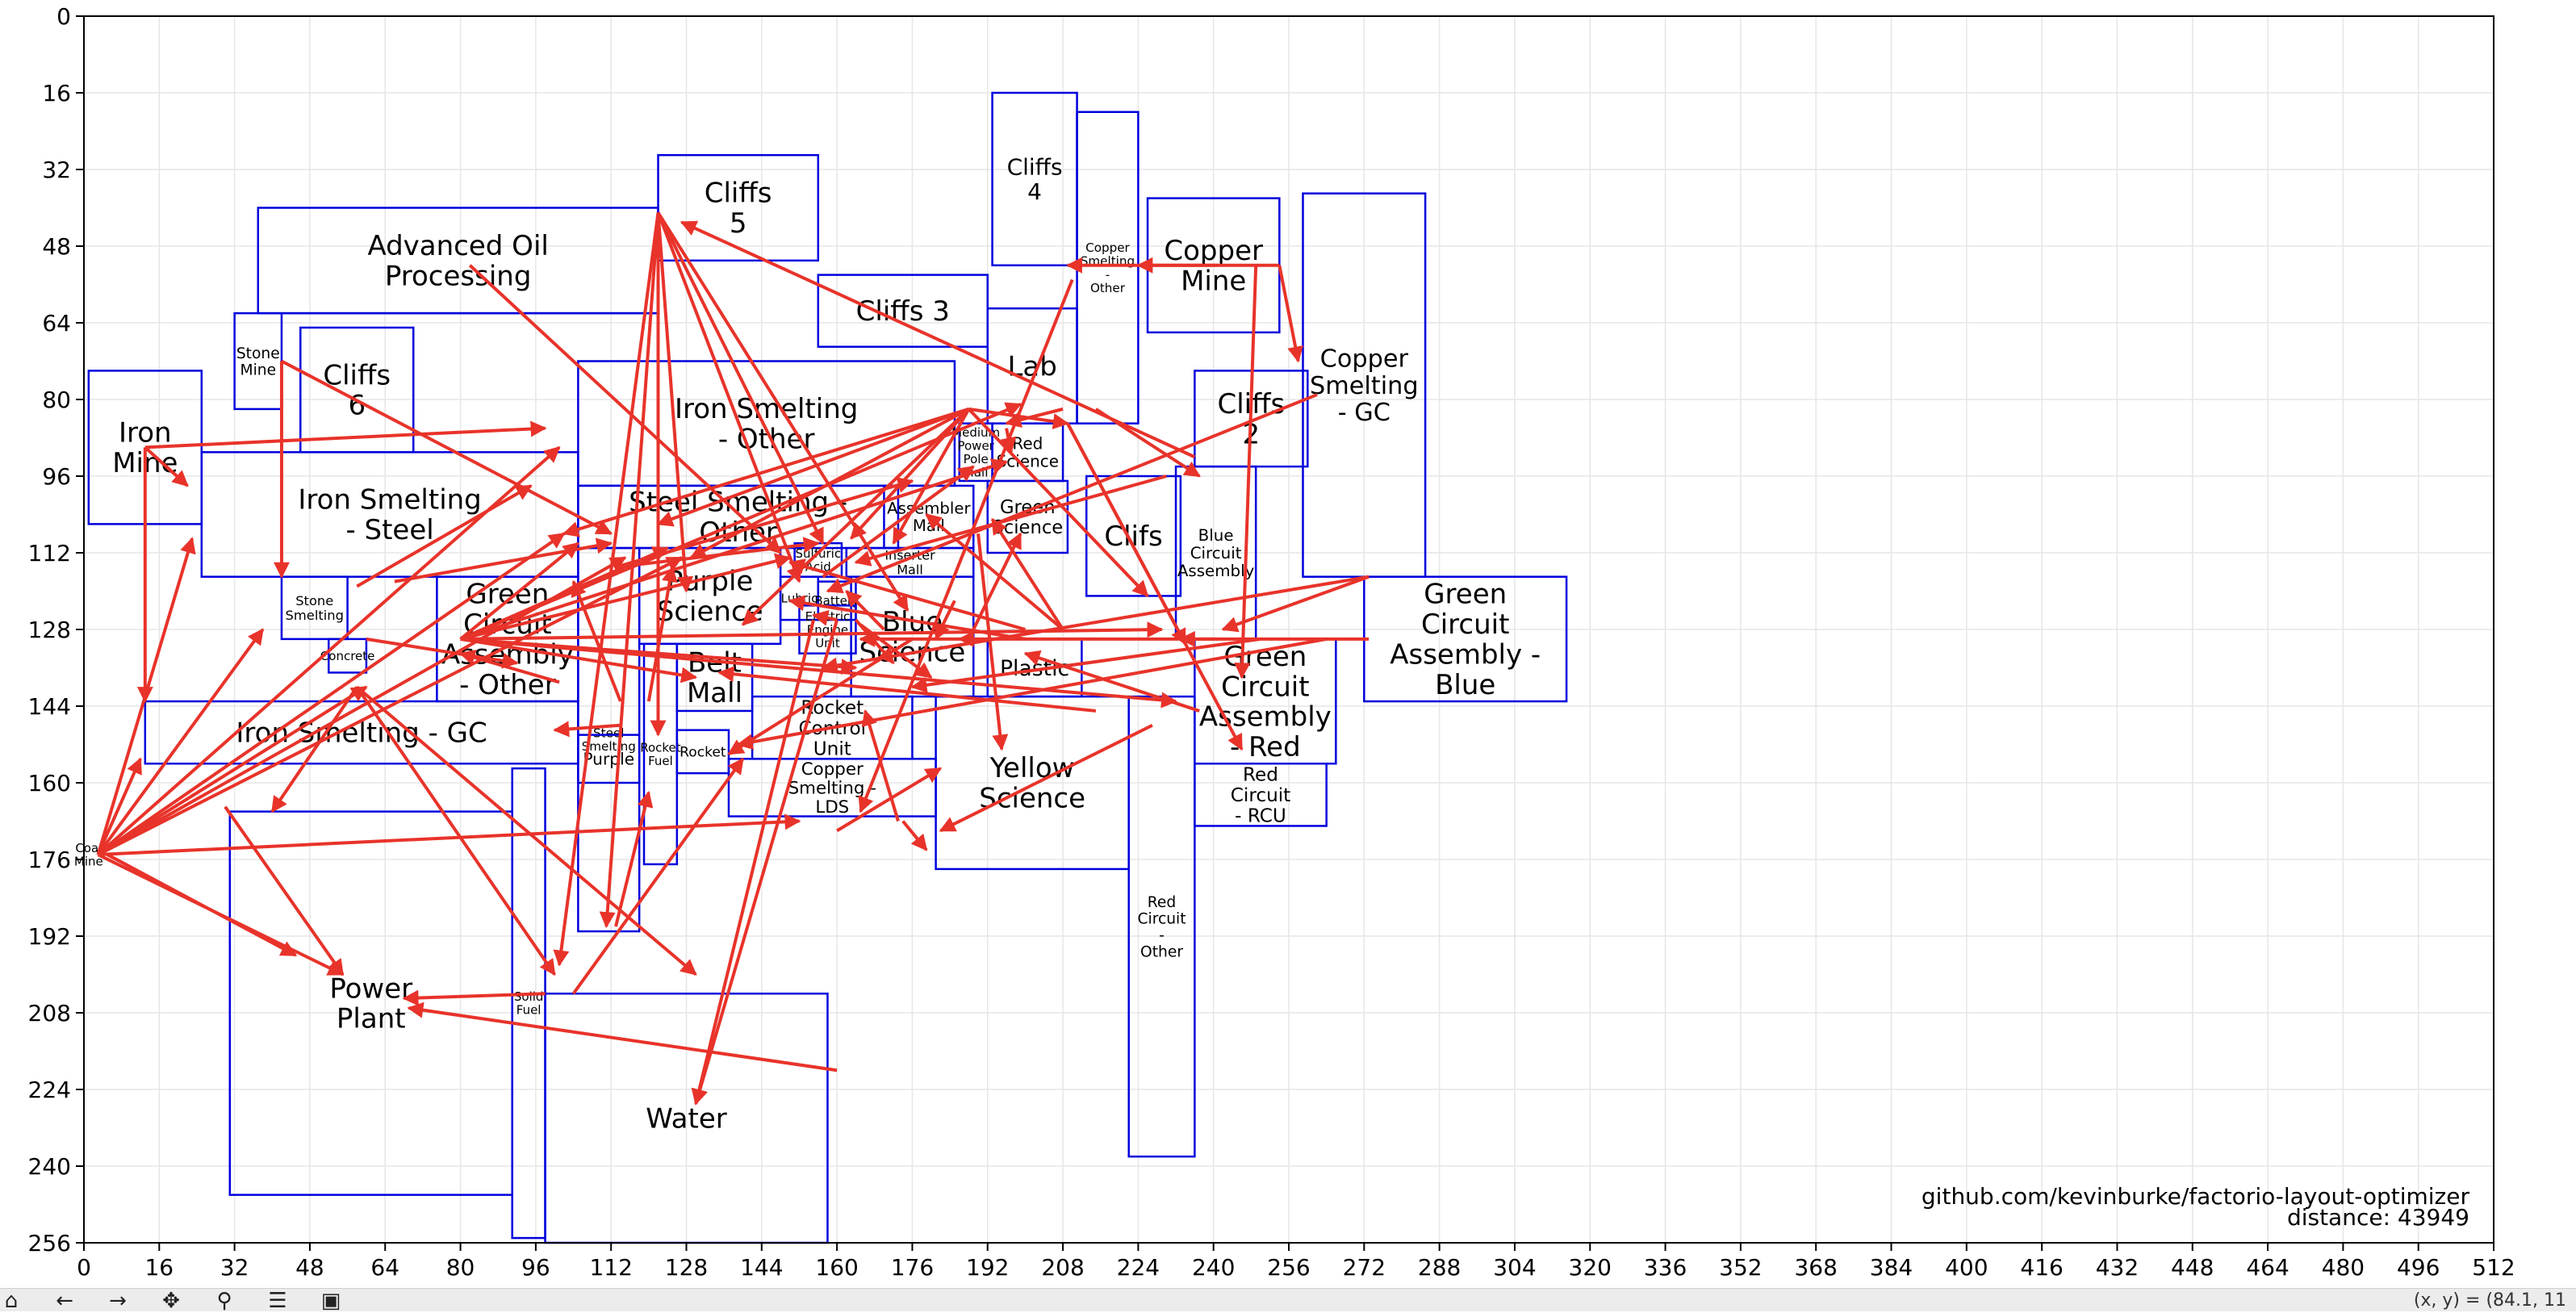 Image resolution: width=2576 pixels, height=1313 pixels. Describe the element at coordinates (975, 445) in the screenshot. I see `block-label-line: Power` at that location.